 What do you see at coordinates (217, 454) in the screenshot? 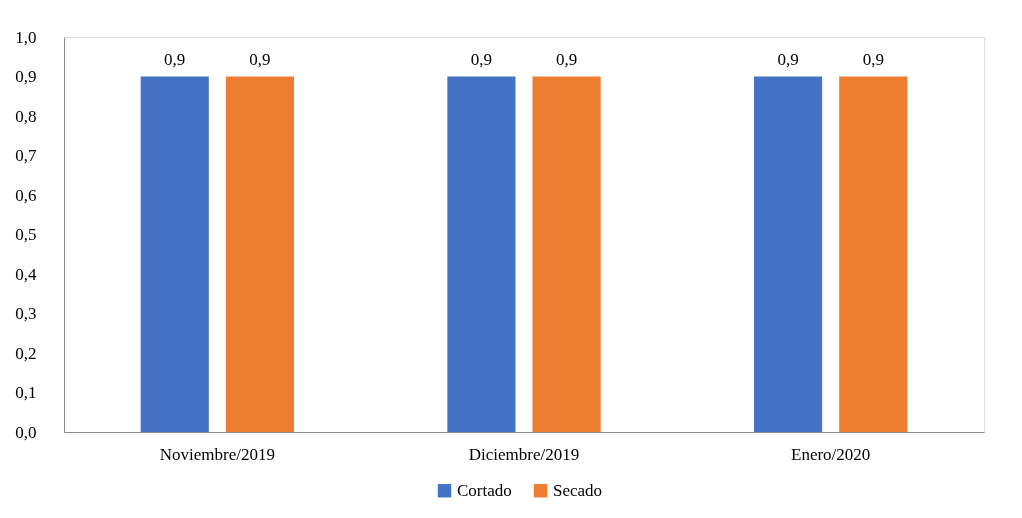
I see `x-tick-label: Noviembre/2019` at bounding box center [217, 454].